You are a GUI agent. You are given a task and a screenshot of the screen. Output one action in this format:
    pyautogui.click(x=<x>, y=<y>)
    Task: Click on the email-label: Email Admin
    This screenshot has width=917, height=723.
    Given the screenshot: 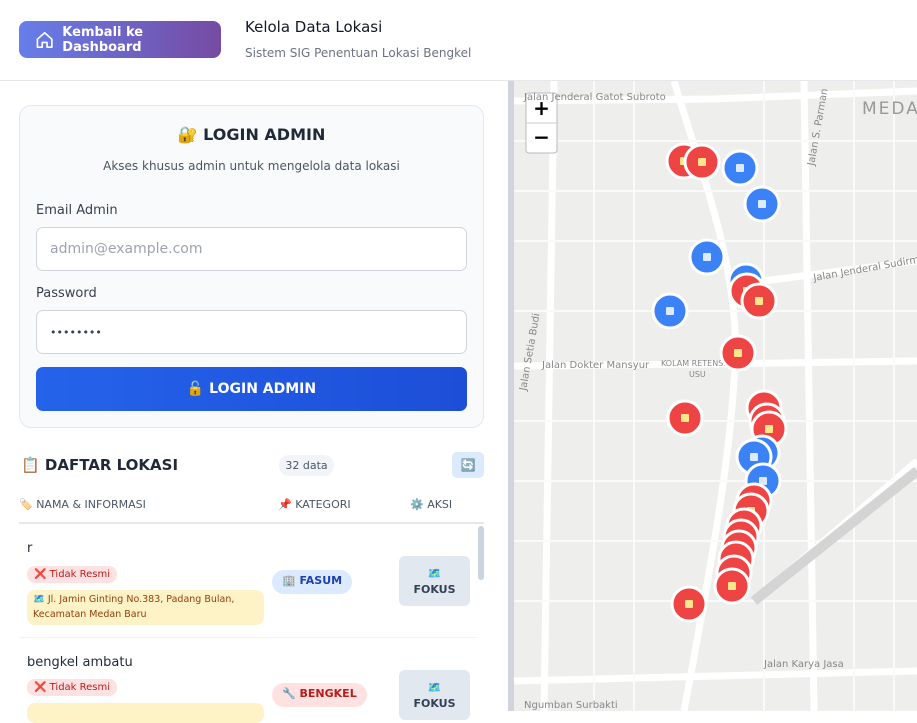 What is the action you would take?
    pyautogui.click(x=77, y=210)
    